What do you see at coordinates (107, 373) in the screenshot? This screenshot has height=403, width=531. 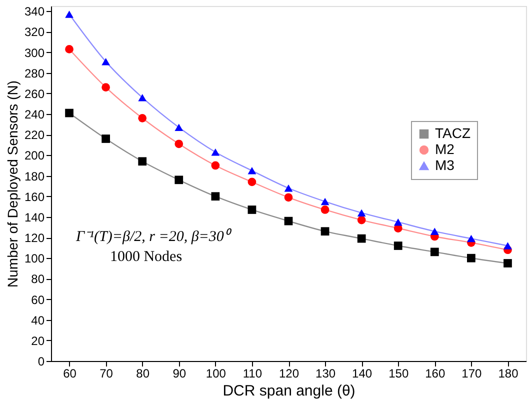 I see `x-tick-label: 70` at bounding box center [107, 373].